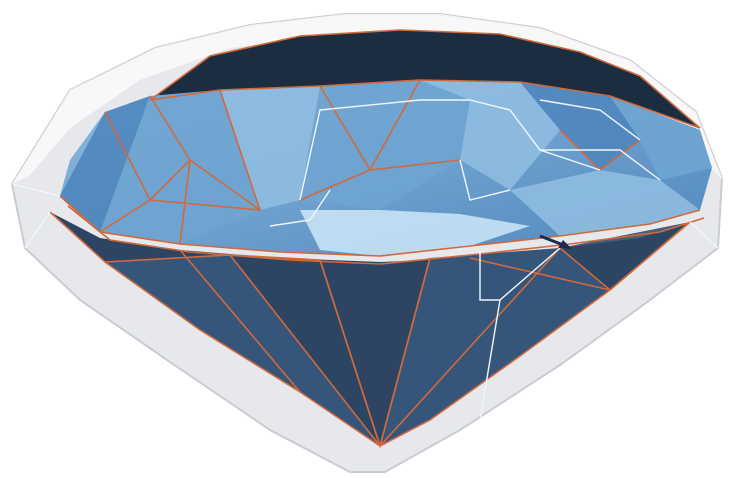 The width and height of the screenshot is (729, 478). Describe the element at coordinates (240, 321) in the screenshot. I see `pavilion-line-f` at that location.